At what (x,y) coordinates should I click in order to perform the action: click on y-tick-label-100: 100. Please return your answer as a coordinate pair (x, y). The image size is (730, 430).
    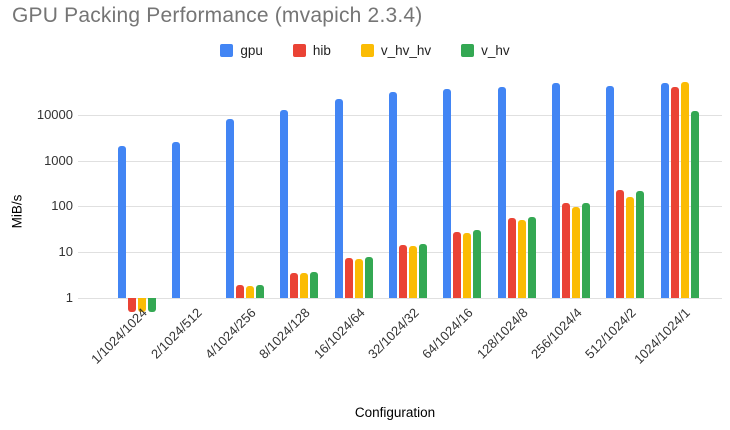
    Looking at the image, I should click on (62, 206).